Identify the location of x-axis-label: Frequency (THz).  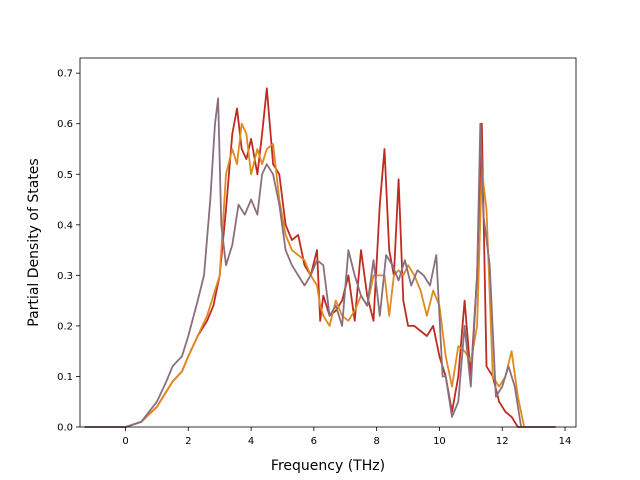
(328, 466).